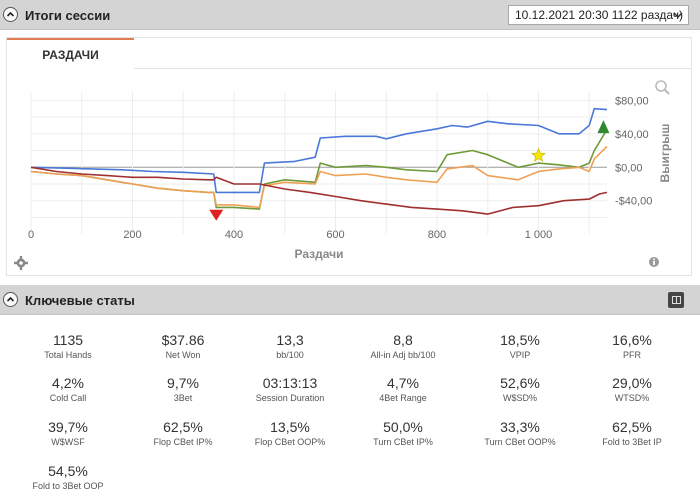 This screenshot has height=501, width=700. Describe the element at coordinates (290, 427) in the screenshot. I see `stat-value: 13,5%` at that location.